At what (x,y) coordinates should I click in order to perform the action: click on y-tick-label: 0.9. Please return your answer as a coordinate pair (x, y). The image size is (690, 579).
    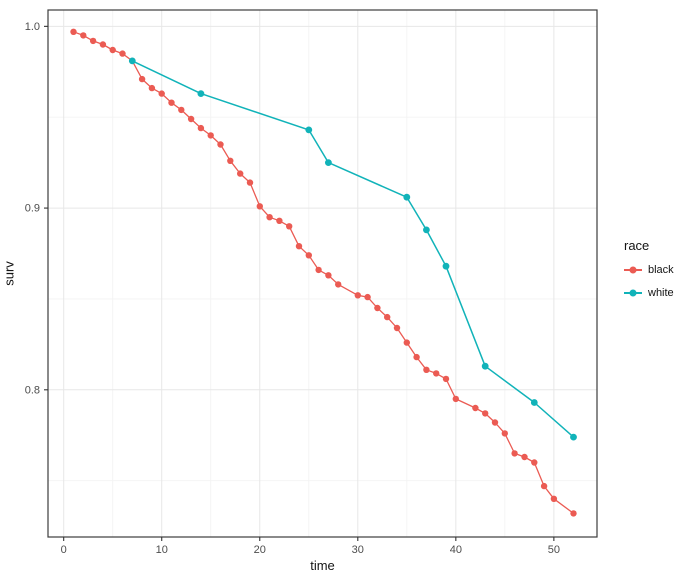
    Looking at the image, I should click on (32, 209).